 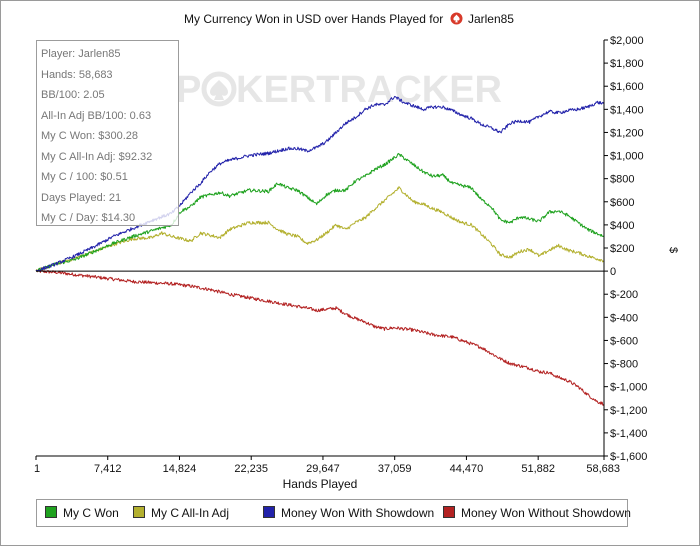 I want to click on stat-row: My C Won: $300.28, so click(x=90, y=136).